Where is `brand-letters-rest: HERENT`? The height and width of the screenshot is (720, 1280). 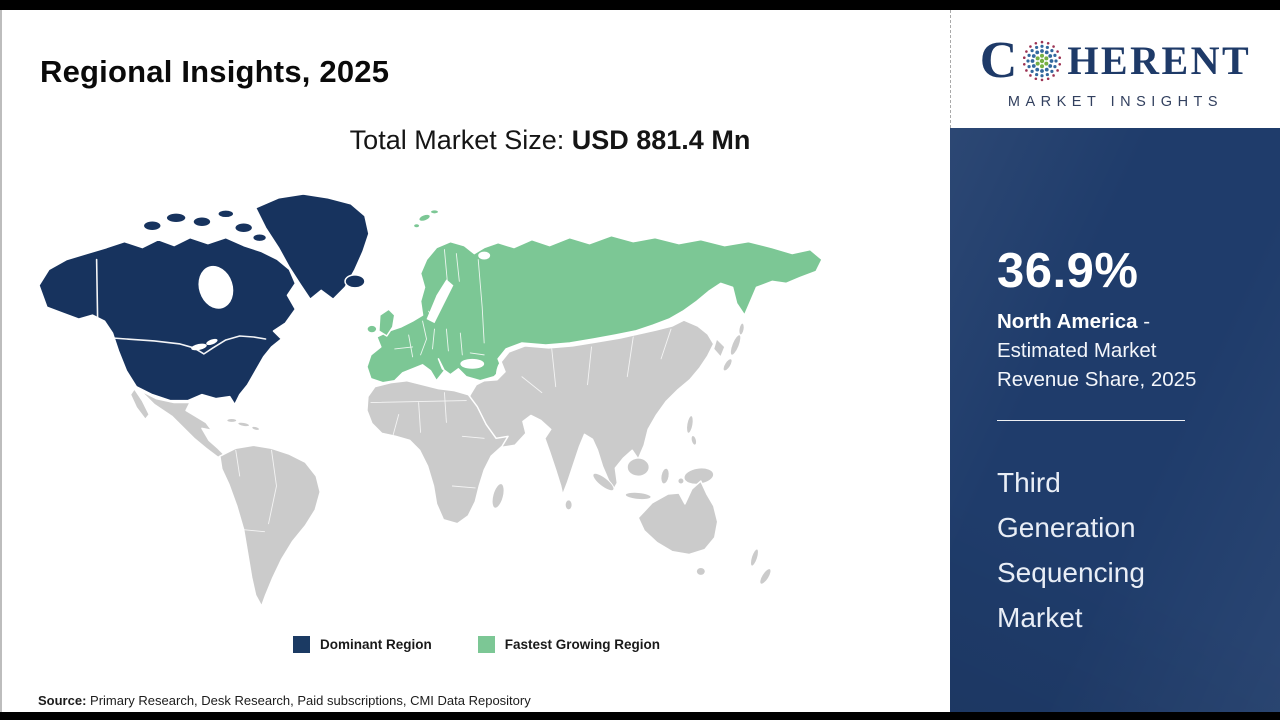 brand-letters-rest: HERENT is located at coordinates (1159, 60).